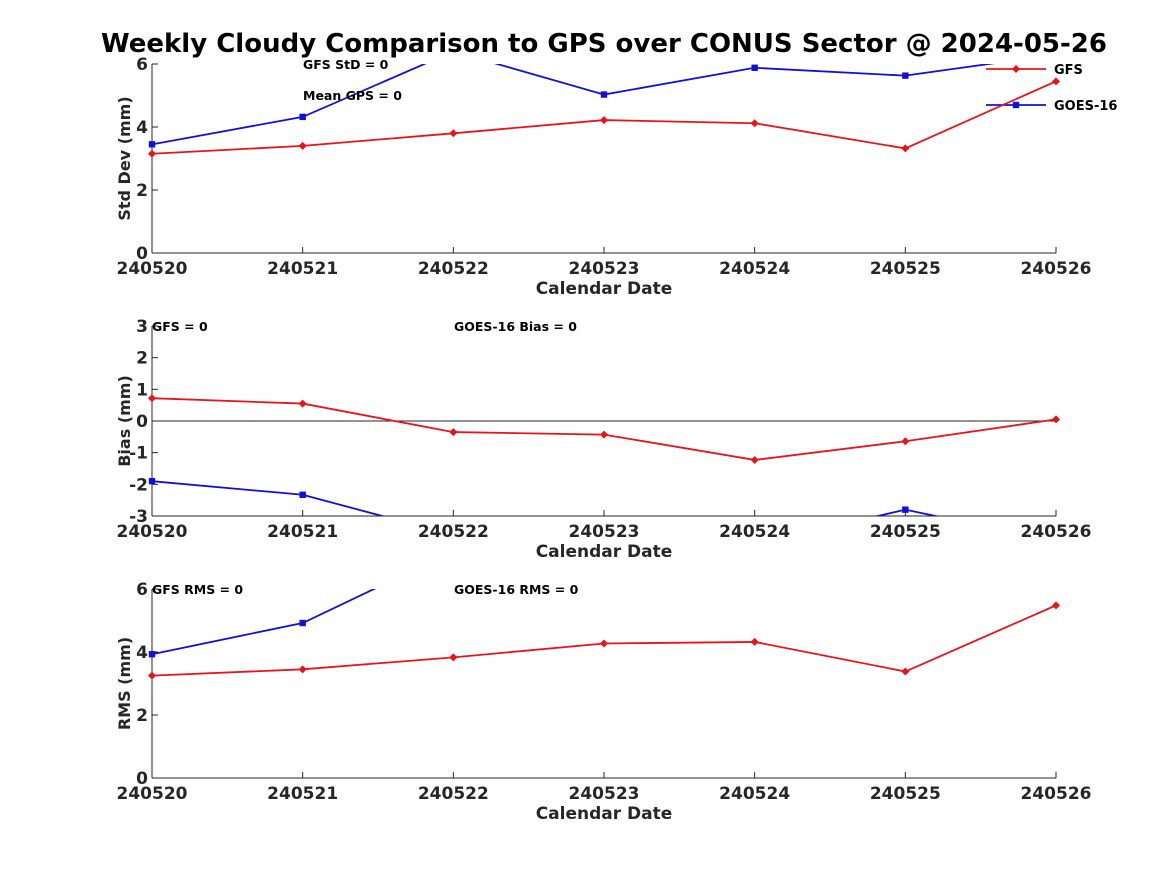 This screenshot has height=875, width=1167. I want to click on y-axis-label: Bias (mm), so click(124, 421).